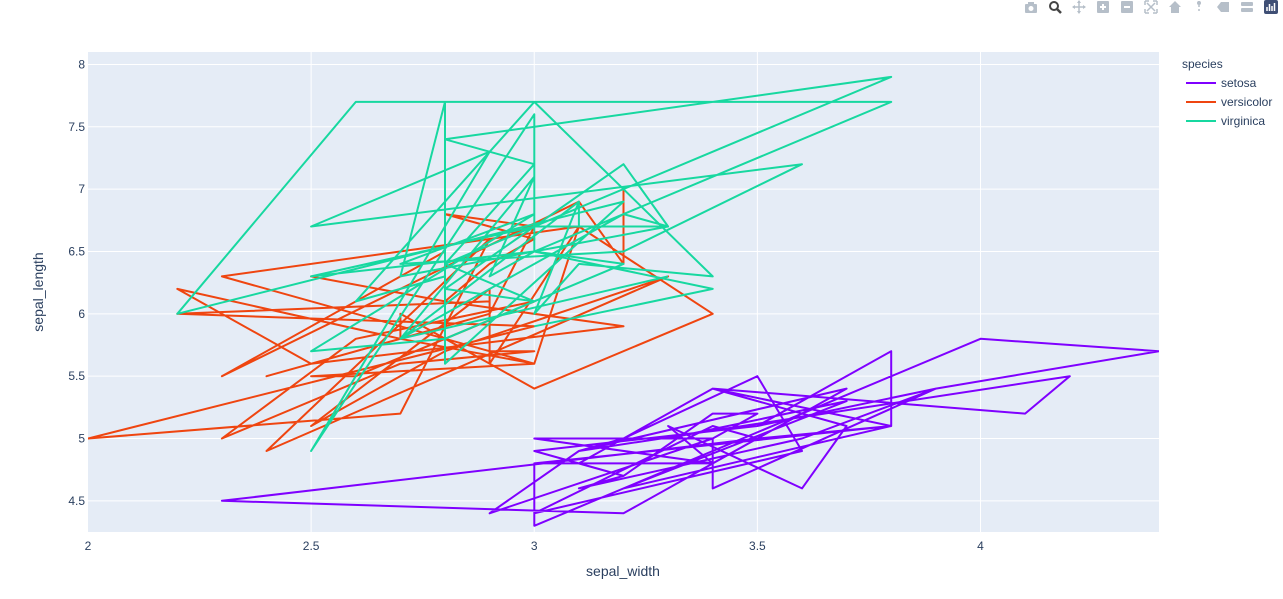 Image resolution: width=1283 pixels, height=599 pixels. I want to click on legend: species setosa versicolor virginica, so click(1227, 92).